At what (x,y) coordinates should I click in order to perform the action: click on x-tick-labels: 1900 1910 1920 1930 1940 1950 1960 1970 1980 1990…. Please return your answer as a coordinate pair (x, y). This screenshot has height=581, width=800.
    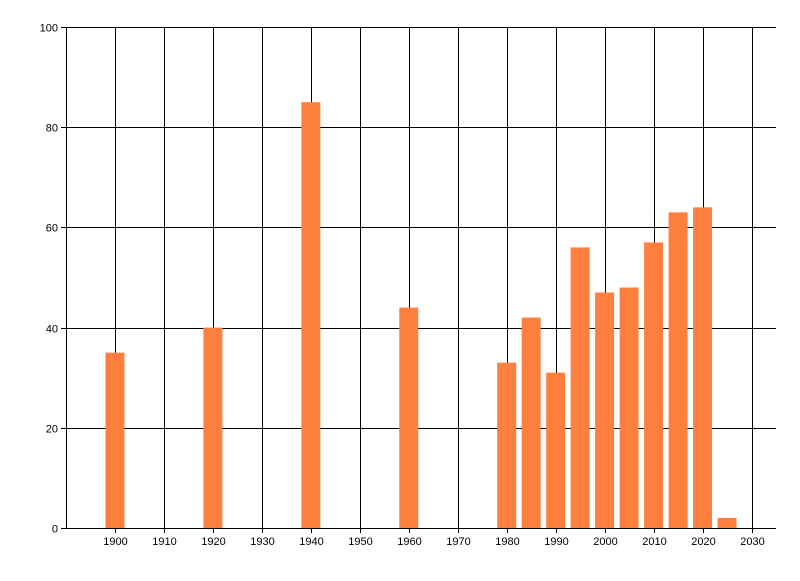
    Looking at the image, I should click on (433, 542).